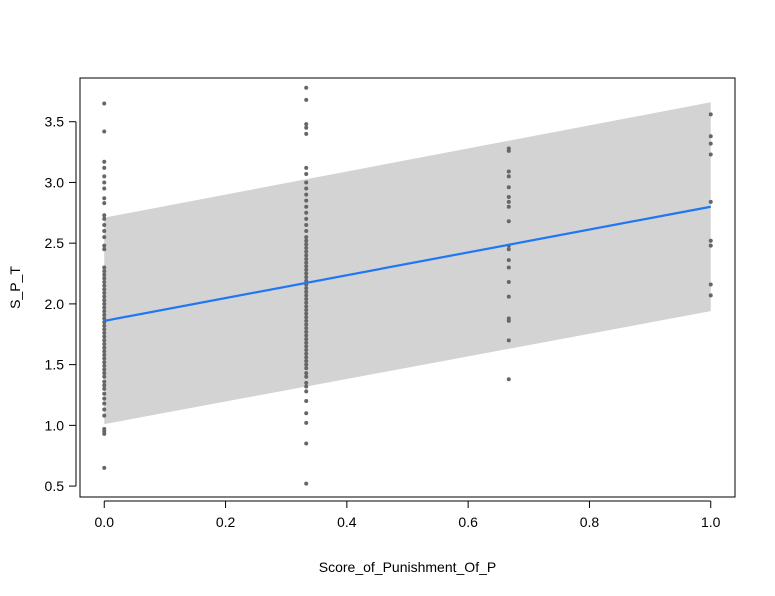 This screenshot has height=596, width=775. I want to click on y-tick-label: 2.0, so click(55, 304).